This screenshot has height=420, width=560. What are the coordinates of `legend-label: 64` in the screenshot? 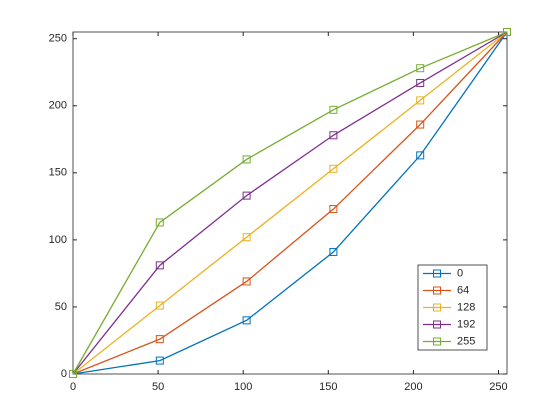 It's located at (463, 290).